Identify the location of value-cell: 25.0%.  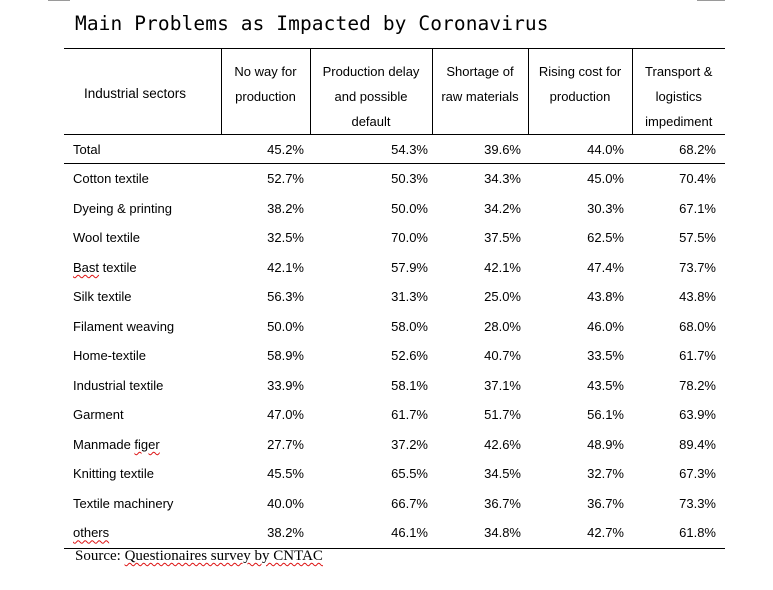
(502, 297).